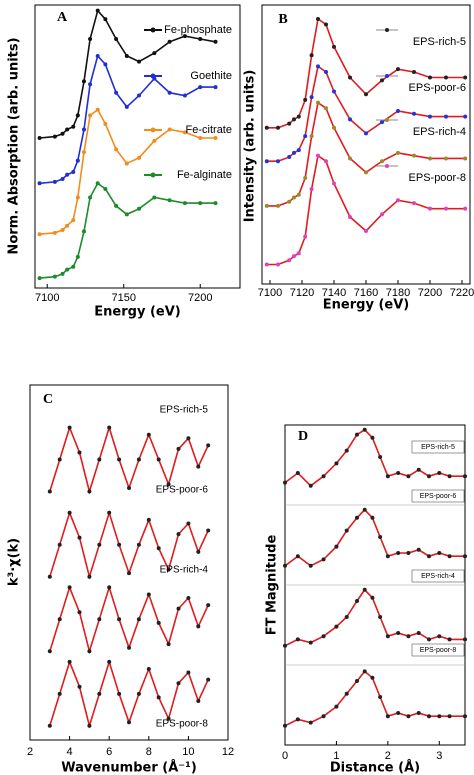 Image resolution: width=474 pixels, height=775 pixels. Describe the element at coordinates (439, 132) in the screenshot. I see `legend-label: EPS-rich-4` at that location.